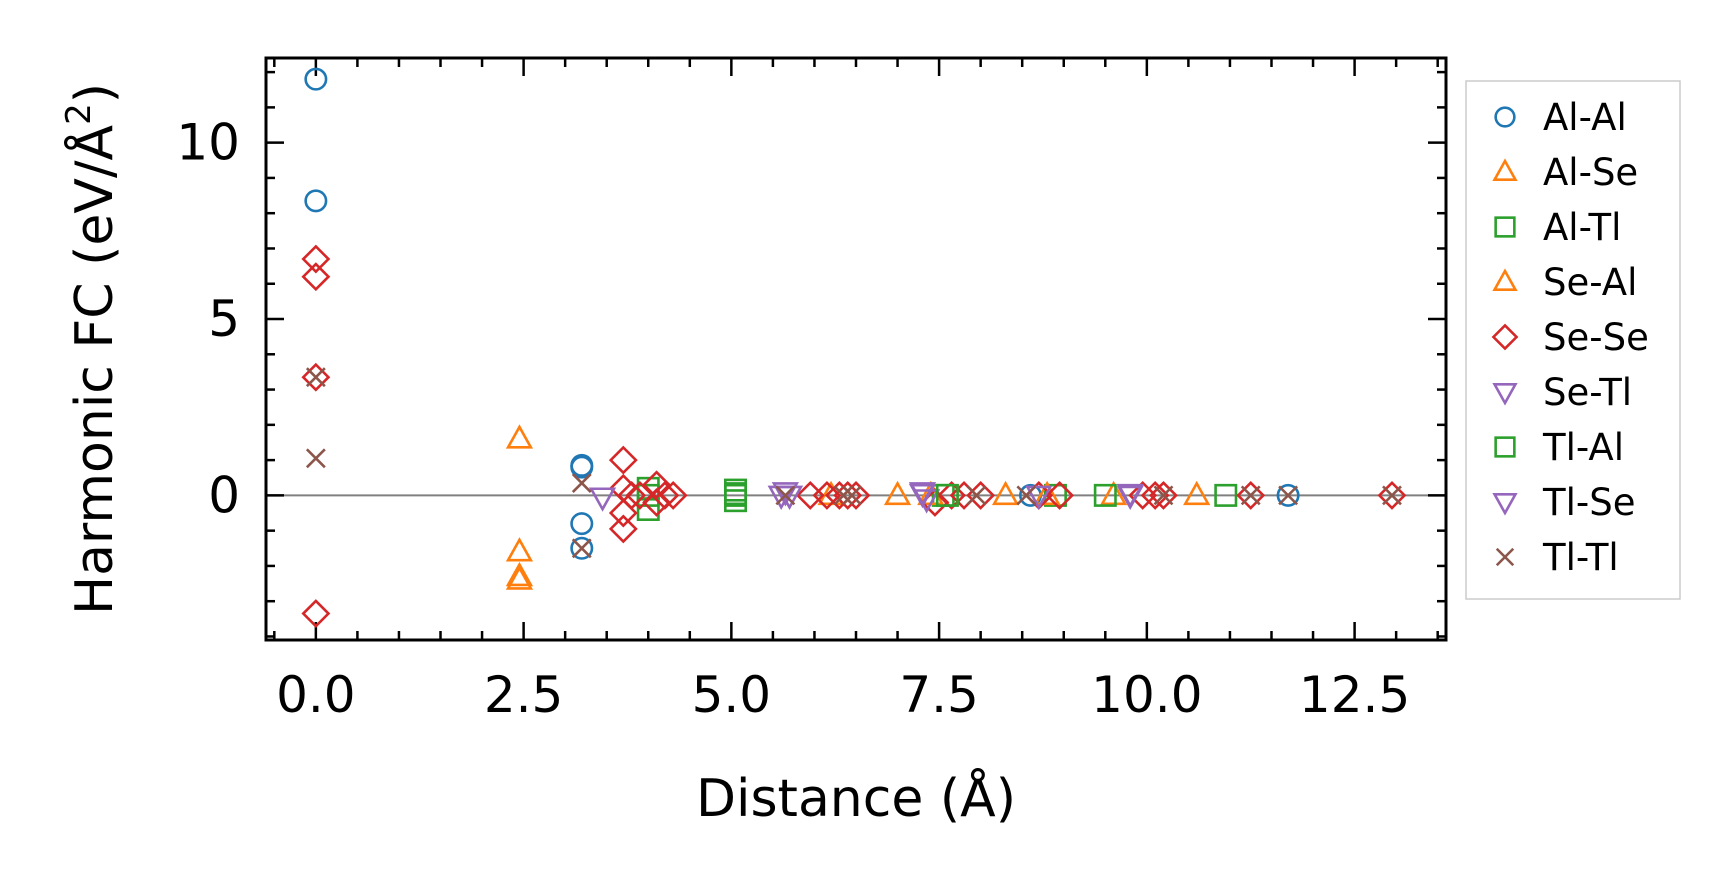 The height and width of the screenshot is (883, 1717). What do you see at coordinates (224, 319) in the screenshot?
I see `y-tick-label: 5` at bounding box center [224, 319].